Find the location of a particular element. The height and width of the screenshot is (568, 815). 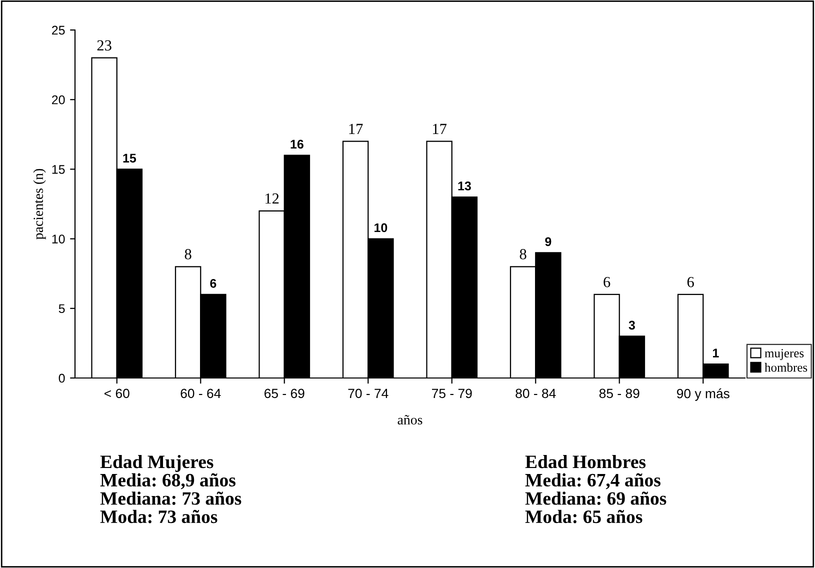

x-tick-label: 80 - 84 is located at coordinates (536, 393).